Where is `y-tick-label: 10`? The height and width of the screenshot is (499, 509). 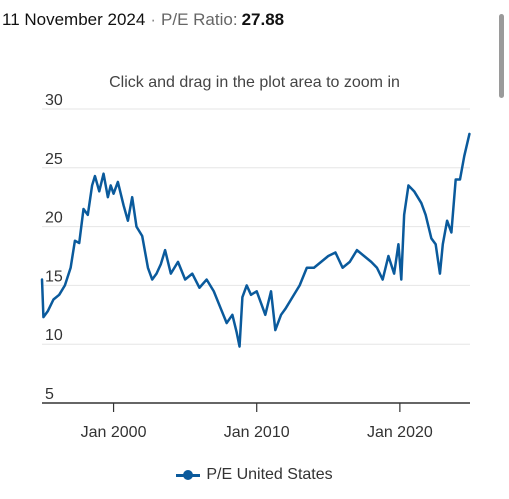
y-tick-label: 10 is located at coordinates (54, 335).